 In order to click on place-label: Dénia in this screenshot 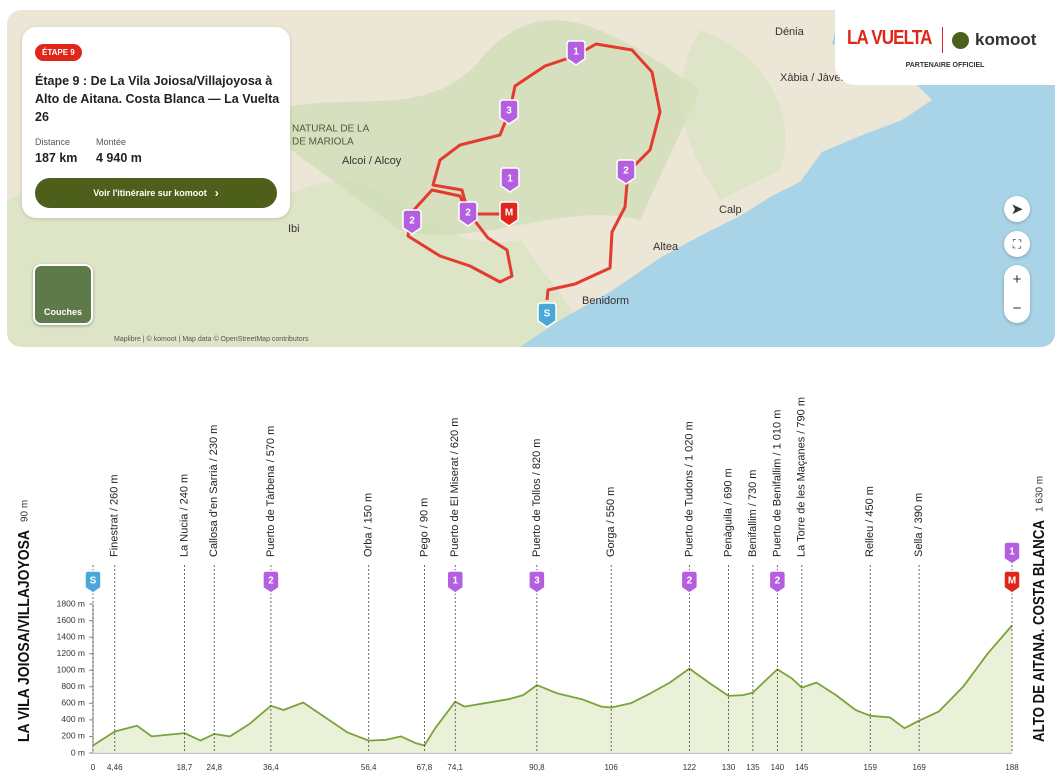, I will do `click(790, 32)`.